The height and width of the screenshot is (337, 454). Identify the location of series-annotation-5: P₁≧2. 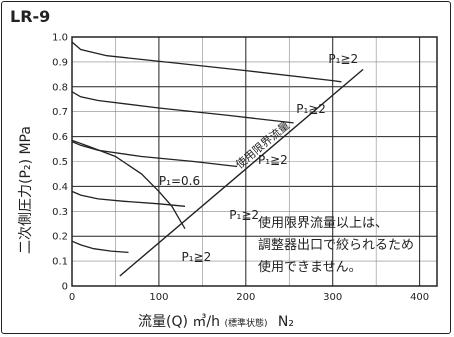
(197, 257).